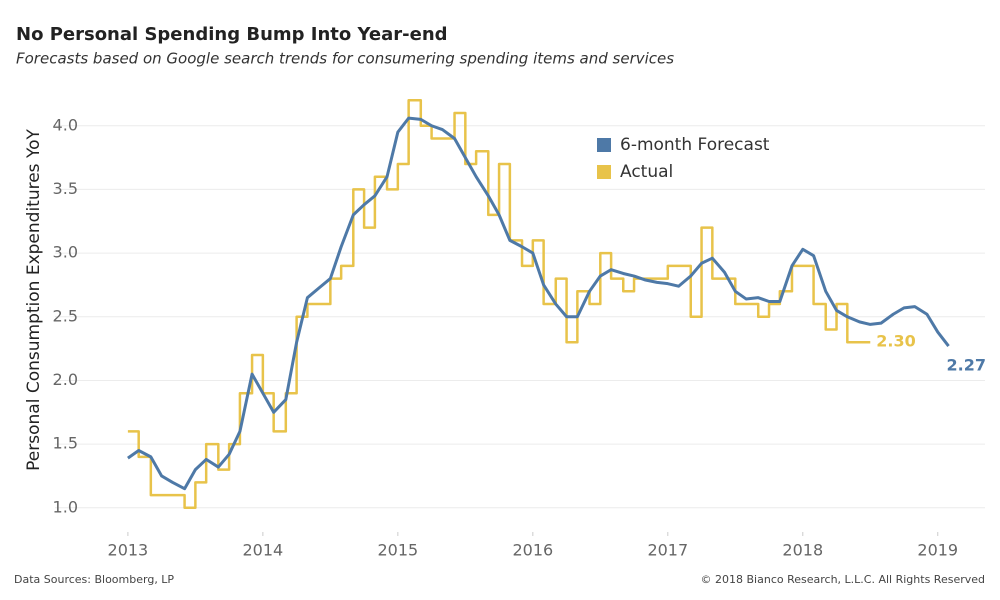  I want to click on legend-label: 6-month Forecast, so click(695, 145).